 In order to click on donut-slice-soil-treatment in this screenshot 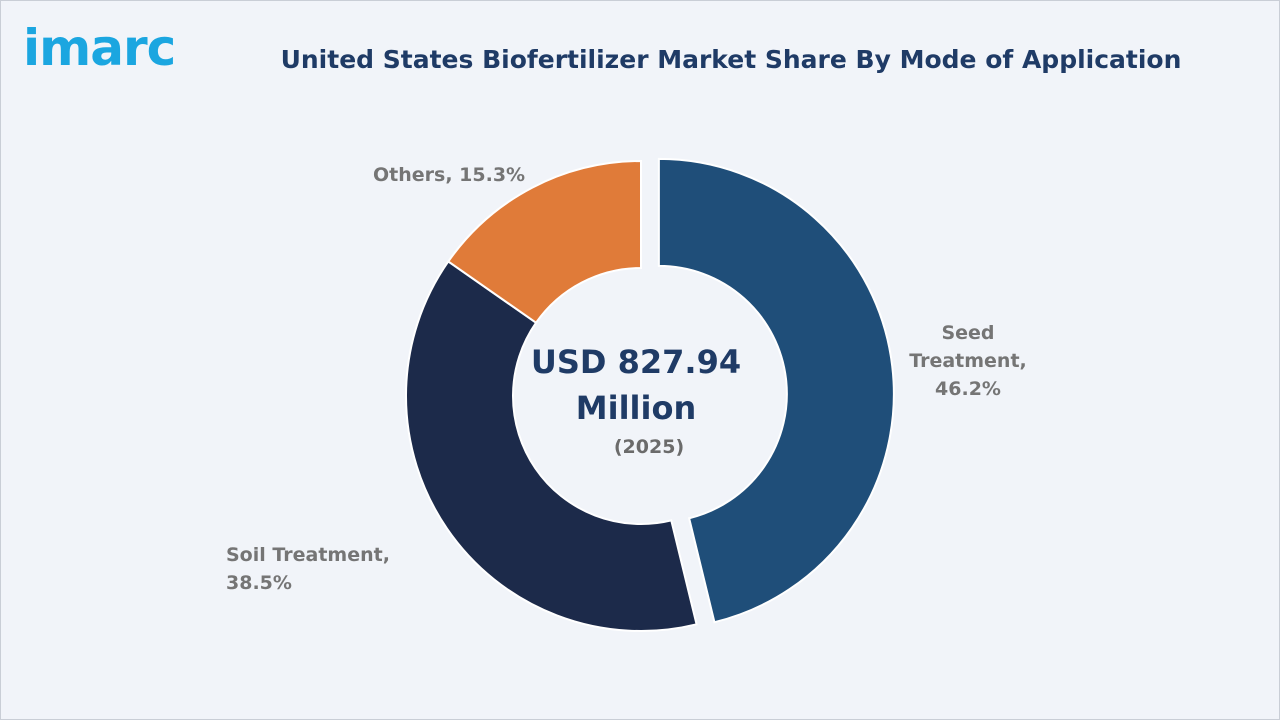, I will do `click(551, 446)`.